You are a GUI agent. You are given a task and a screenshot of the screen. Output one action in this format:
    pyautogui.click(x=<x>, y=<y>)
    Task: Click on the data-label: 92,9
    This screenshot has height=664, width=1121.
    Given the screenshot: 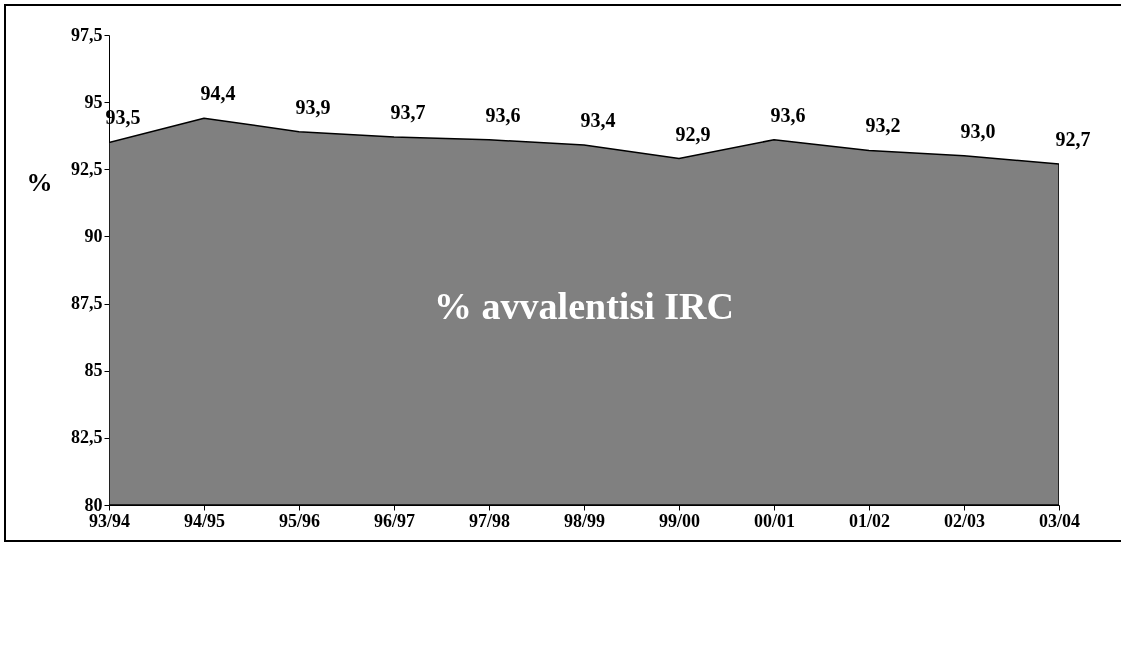 What is the action you would take?
    pyautogui.click(x=693, y=133)
    